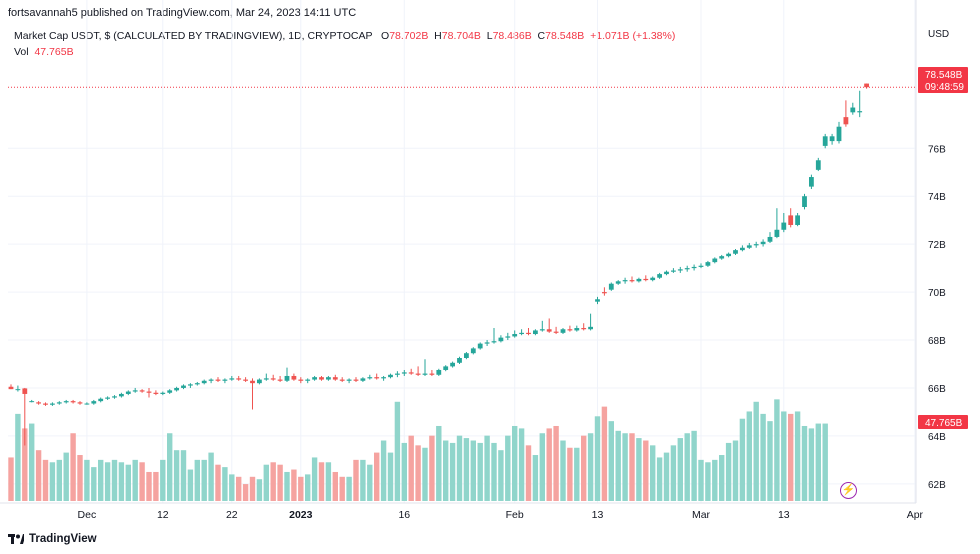 This screenshot has width=980, height=554. I want to click on x-tick-label: Dec, so click(87, 515).